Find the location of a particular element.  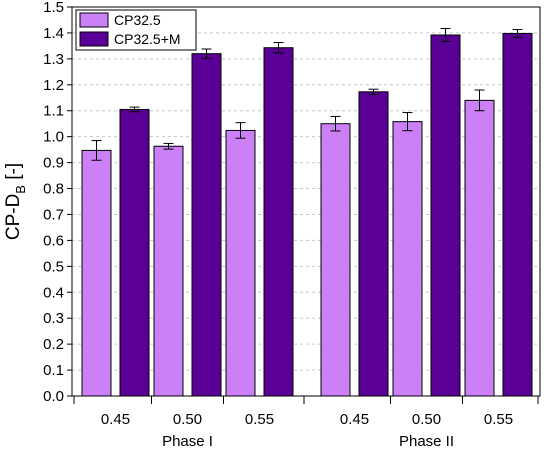

y-tick-label: 0.8 is located at coordinates (53, 189).